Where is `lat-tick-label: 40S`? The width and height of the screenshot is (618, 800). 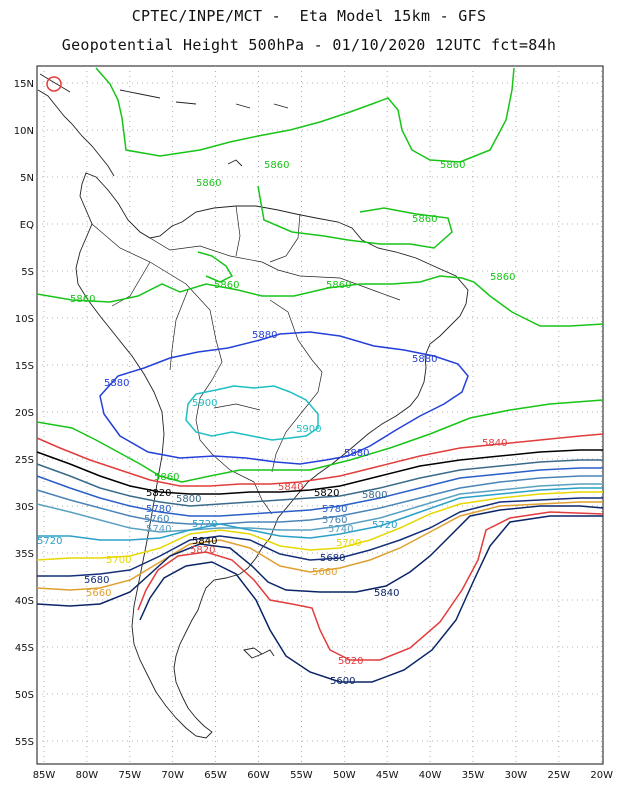 lat-tick-label: 40S is located at coordinates (24, 601).